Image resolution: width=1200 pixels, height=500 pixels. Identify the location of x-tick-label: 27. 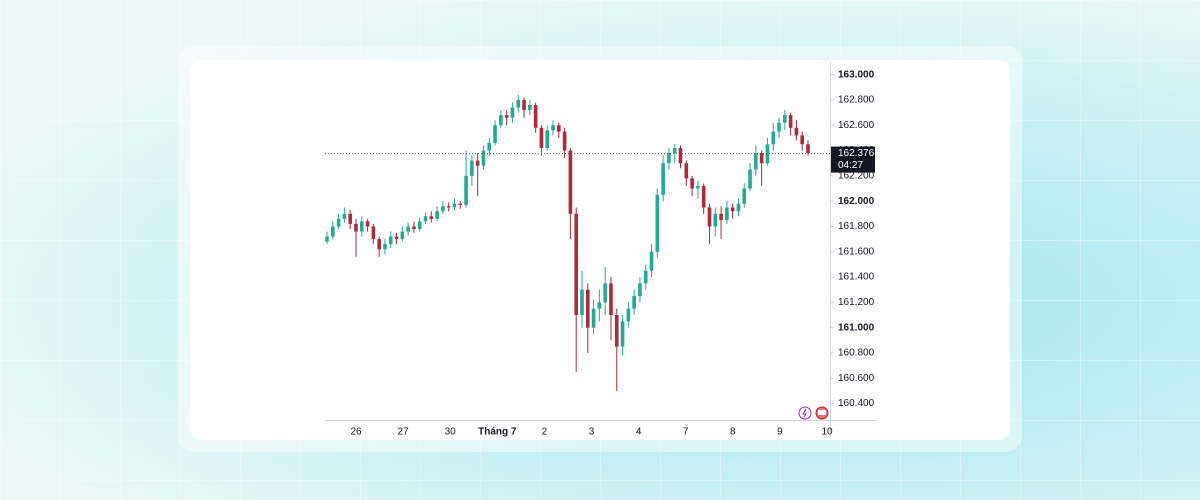
(404, 432).